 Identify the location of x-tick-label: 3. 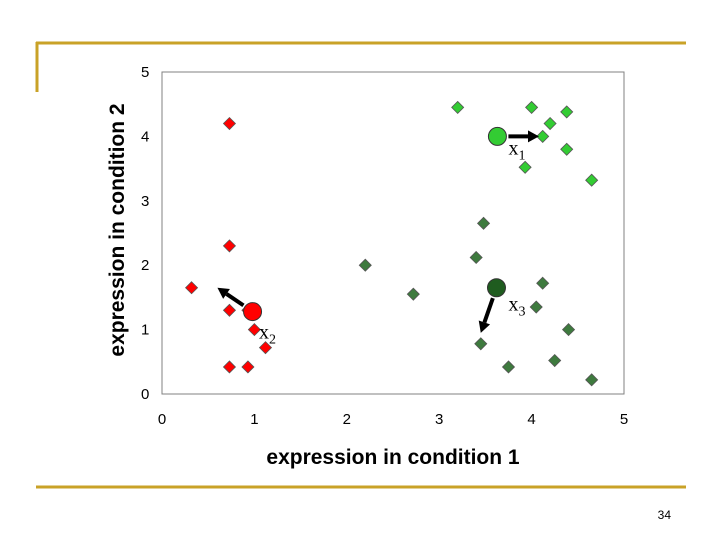
(439, 419).